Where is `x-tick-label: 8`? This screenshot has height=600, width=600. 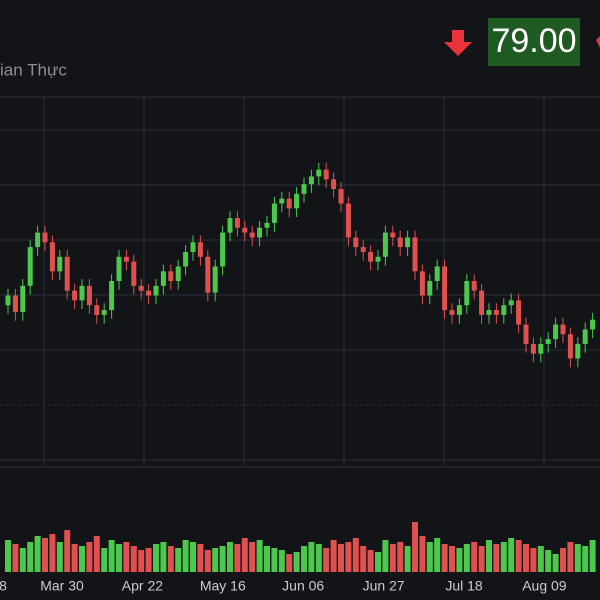
x-tick-label: 8 is located at coordinates (3, 586).